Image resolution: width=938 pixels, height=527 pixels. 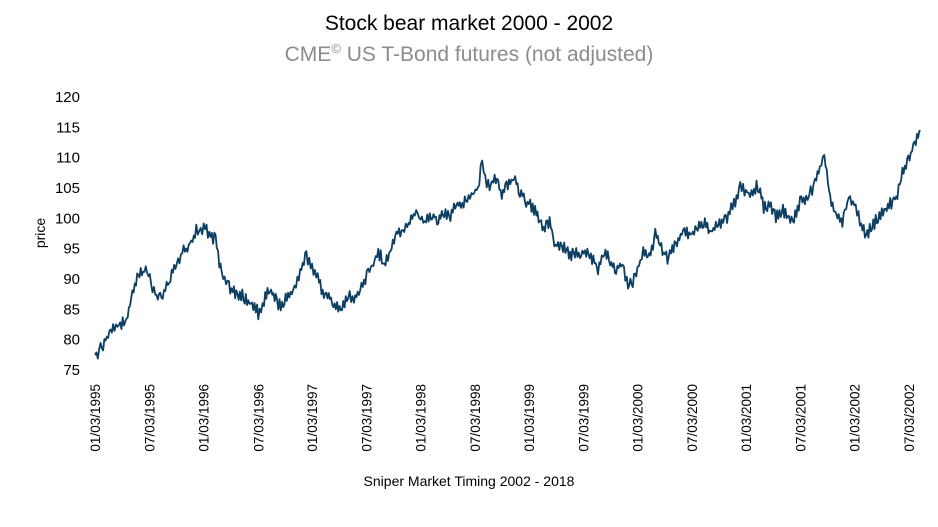 I want to click on x-tick-label: 01/03/1996, so click(x=204, y=418).